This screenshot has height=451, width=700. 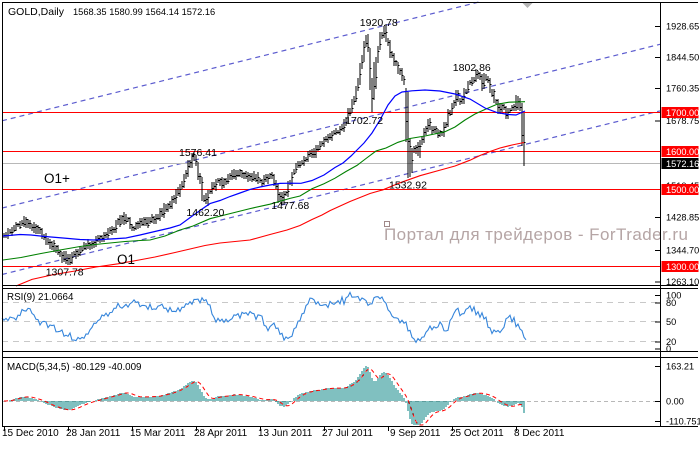 I want to click on svg-text: 1477.68, so click(x=290, y=206).